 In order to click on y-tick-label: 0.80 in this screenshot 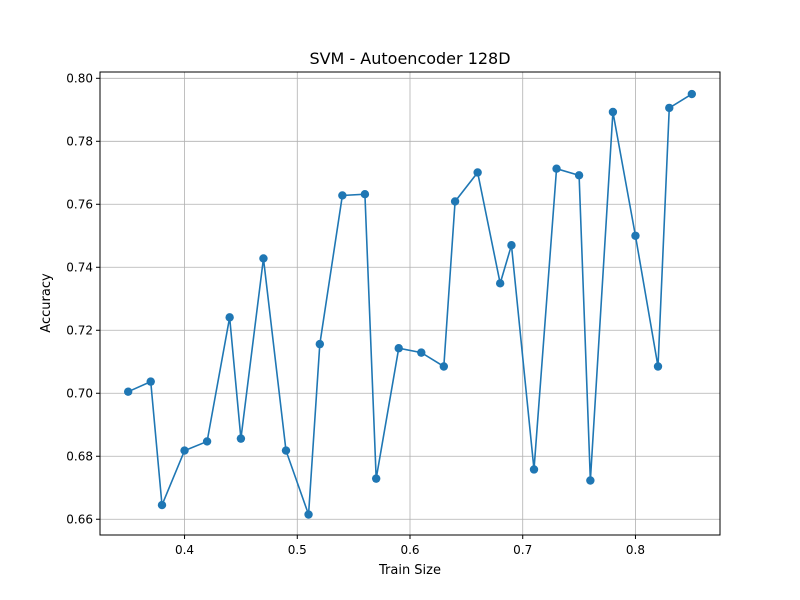, I will do `click(79, 78)`.